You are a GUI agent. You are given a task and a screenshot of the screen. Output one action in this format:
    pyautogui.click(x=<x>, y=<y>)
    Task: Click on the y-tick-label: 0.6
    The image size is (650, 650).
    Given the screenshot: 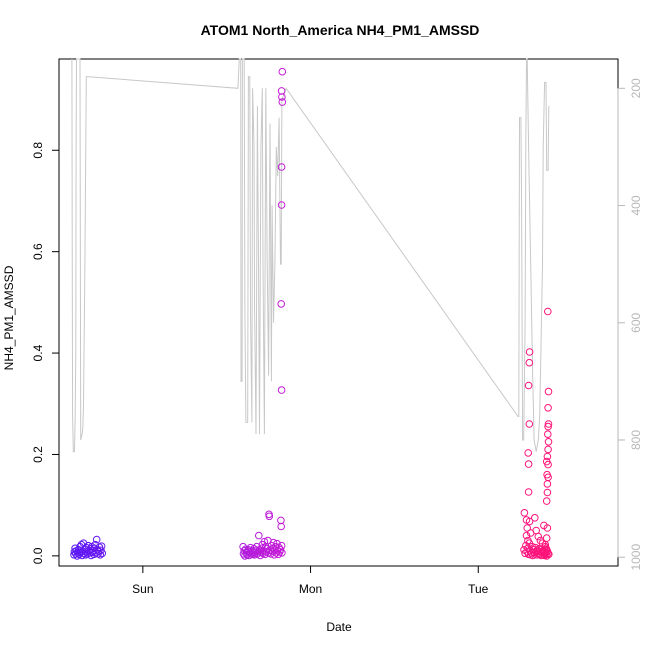 What is the action you would take?
    pyautogui.click(x=38, y=251)
    